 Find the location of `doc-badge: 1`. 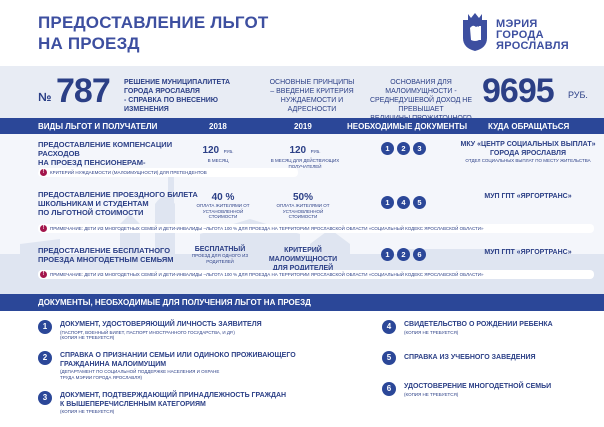

doc-badge: 1 is located at coordinates (45, 327).